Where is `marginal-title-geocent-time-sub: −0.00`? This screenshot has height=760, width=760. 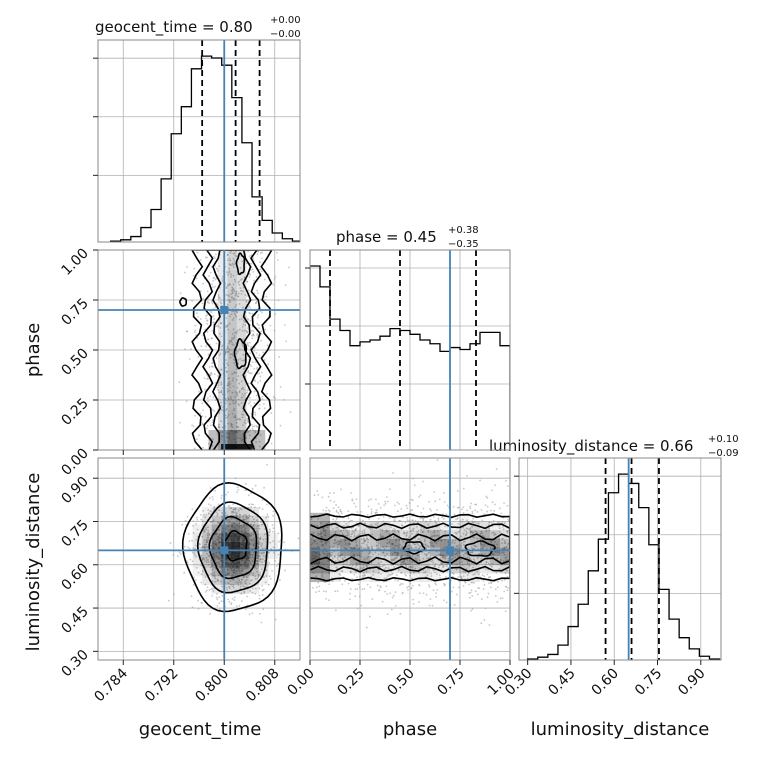
marginal-title-geocent-time-sub: −0.00 is located at coordinates (285, 34).